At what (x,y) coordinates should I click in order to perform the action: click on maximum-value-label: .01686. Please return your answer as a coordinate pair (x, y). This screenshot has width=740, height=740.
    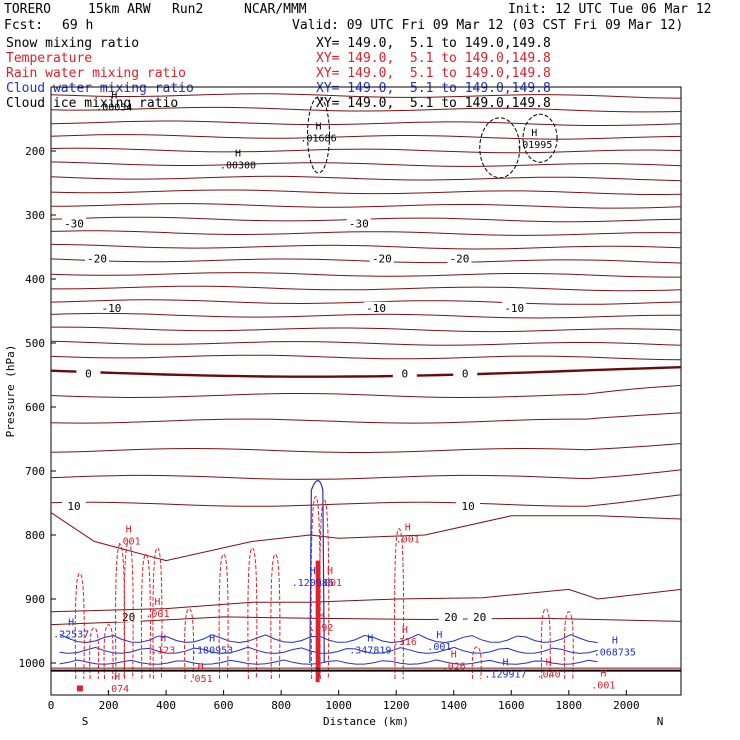
    Looking at the image, I should click on (318, 138).